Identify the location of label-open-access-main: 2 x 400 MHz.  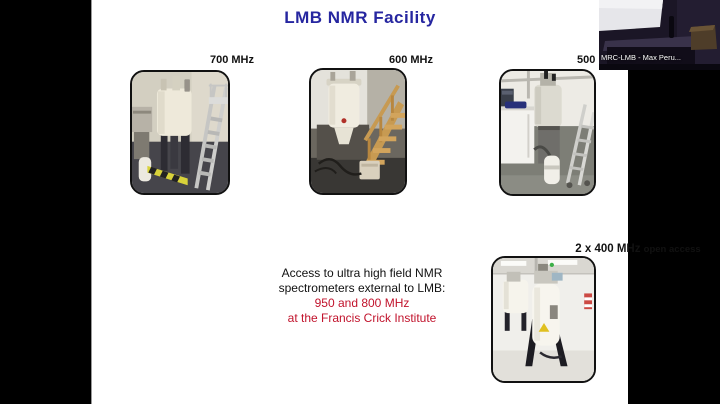
(608, 249).